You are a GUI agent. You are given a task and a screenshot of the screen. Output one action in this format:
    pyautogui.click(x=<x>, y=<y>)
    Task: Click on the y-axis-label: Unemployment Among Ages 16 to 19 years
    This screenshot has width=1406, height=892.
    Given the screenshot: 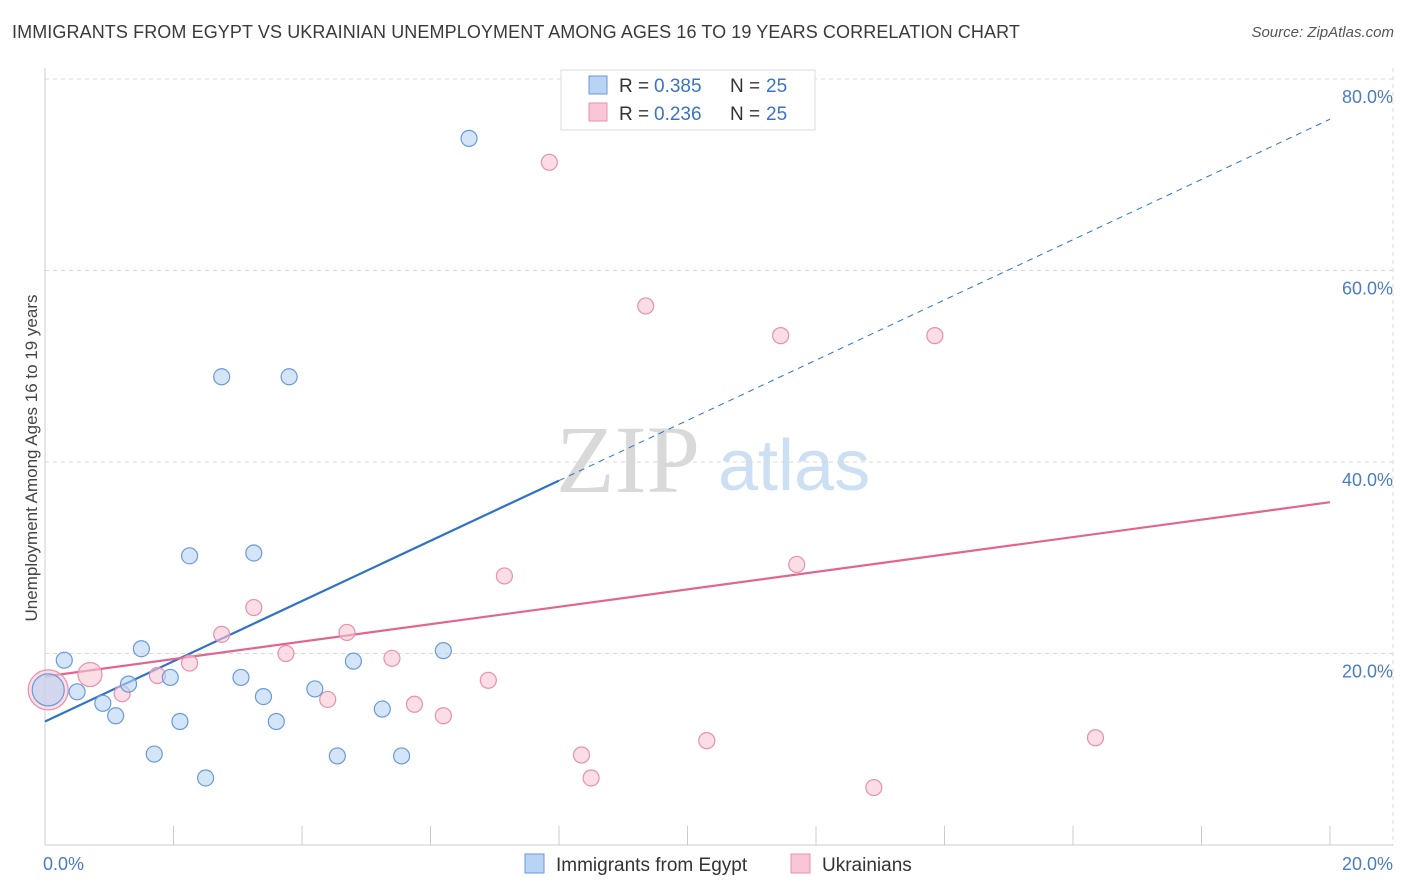 What is the action you would take?
    pyautogui.click(x=31, y=458)
    